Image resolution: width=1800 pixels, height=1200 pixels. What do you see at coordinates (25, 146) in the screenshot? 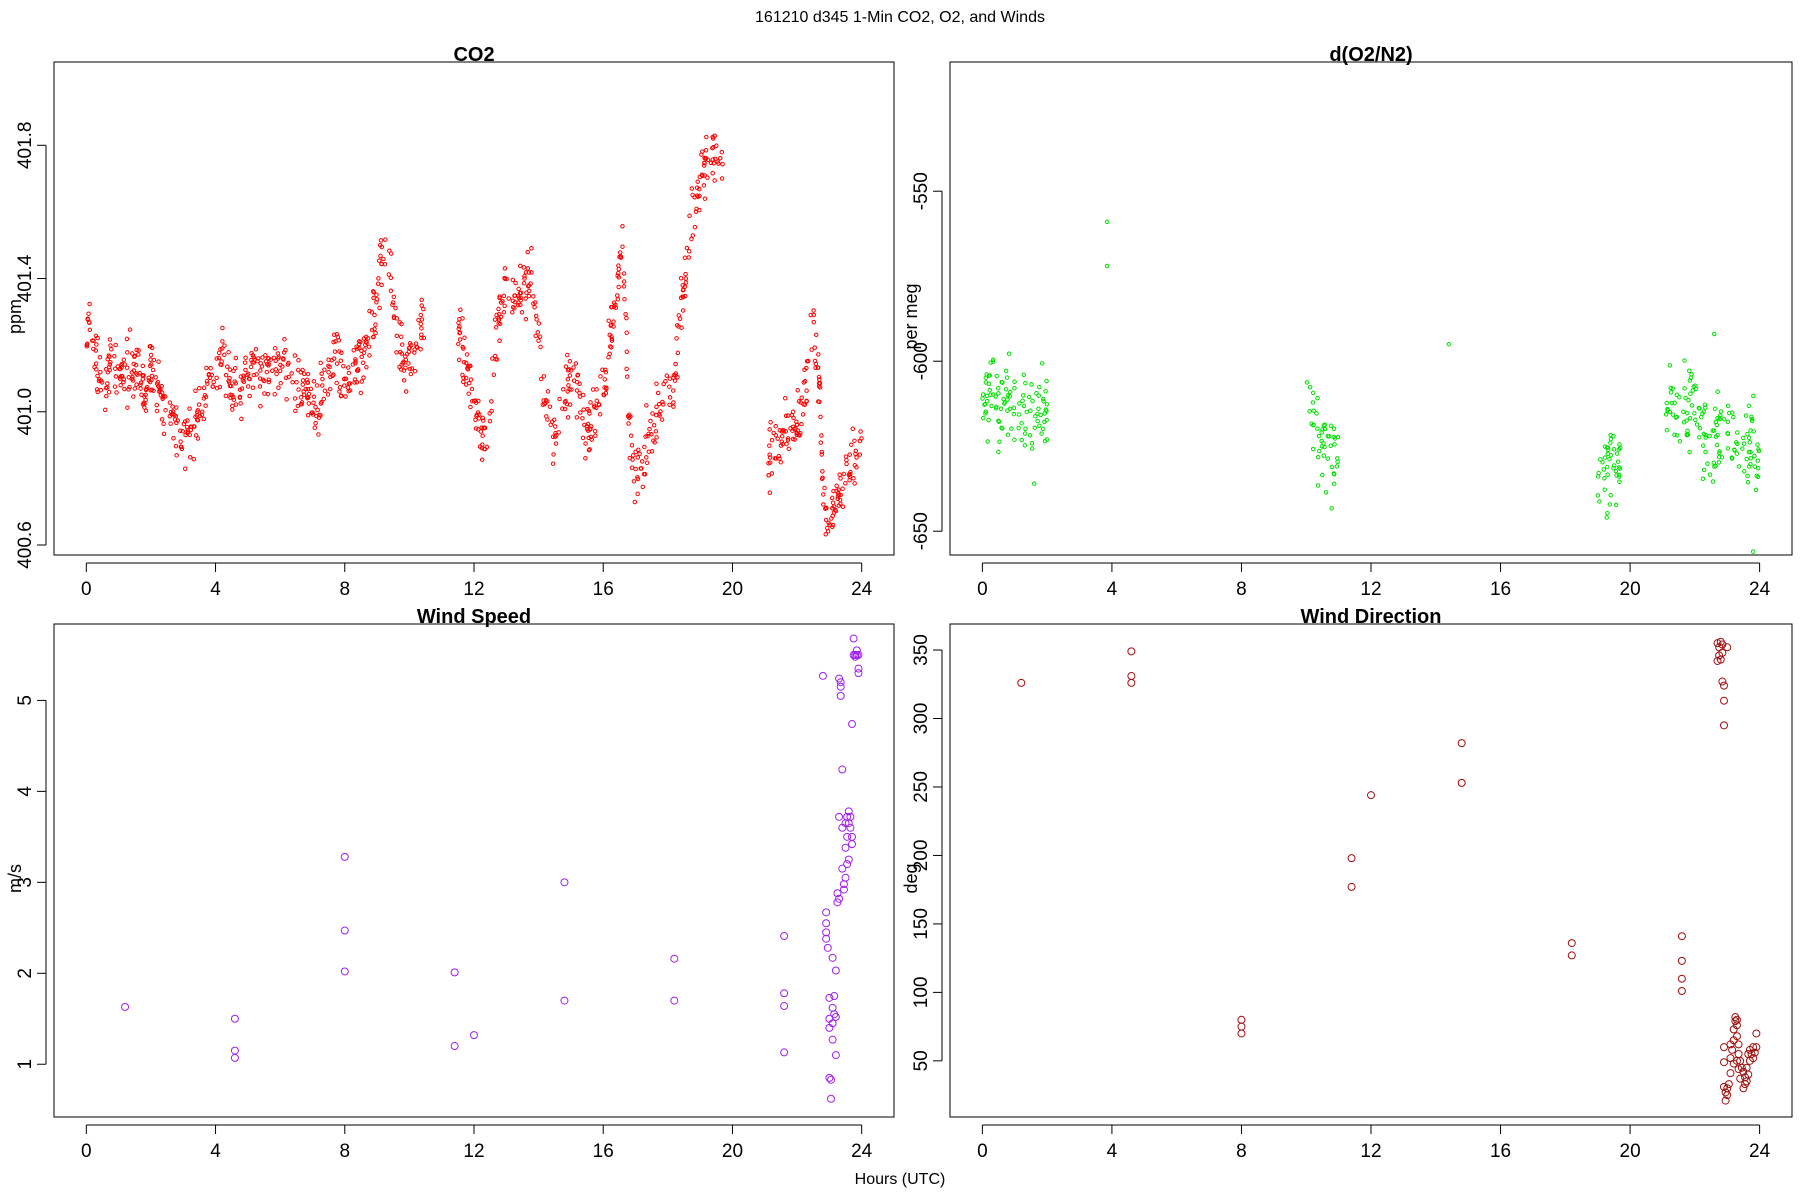
I see `co2-y-tick-label: 401.8` at bounding box center [25, 146].